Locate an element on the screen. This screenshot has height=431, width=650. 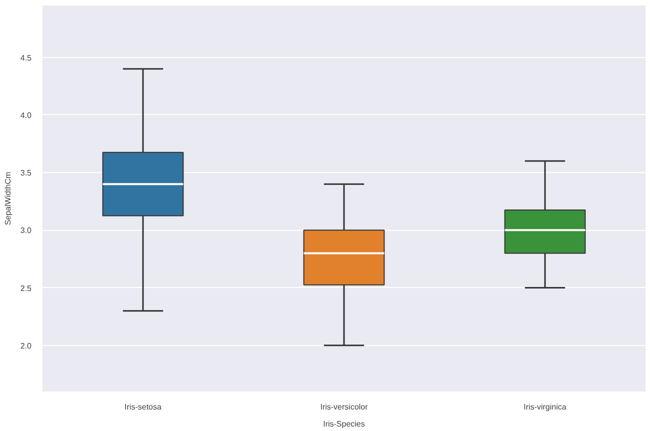
x-tick-label: Iris-versicolor is located at coordinates (344, 407).